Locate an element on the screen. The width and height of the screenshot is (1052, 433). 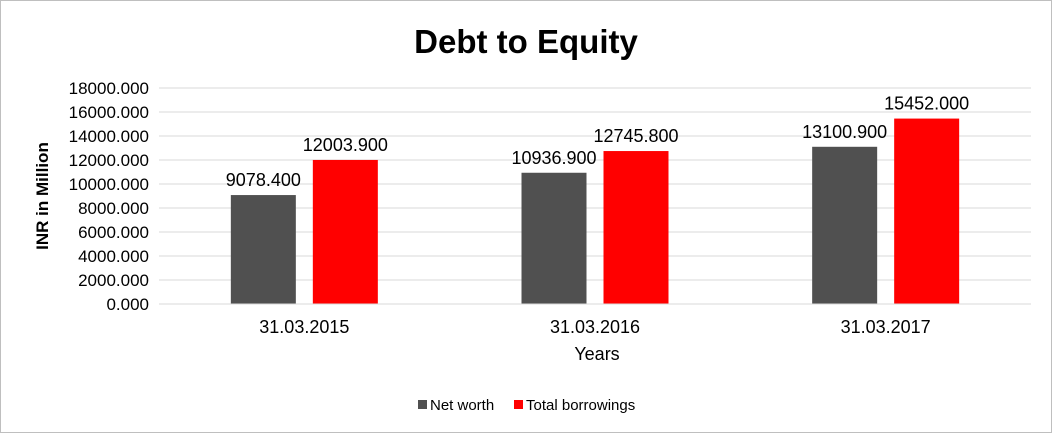
y-tick-label: 6000.000 is located at coordinates (113, 232).